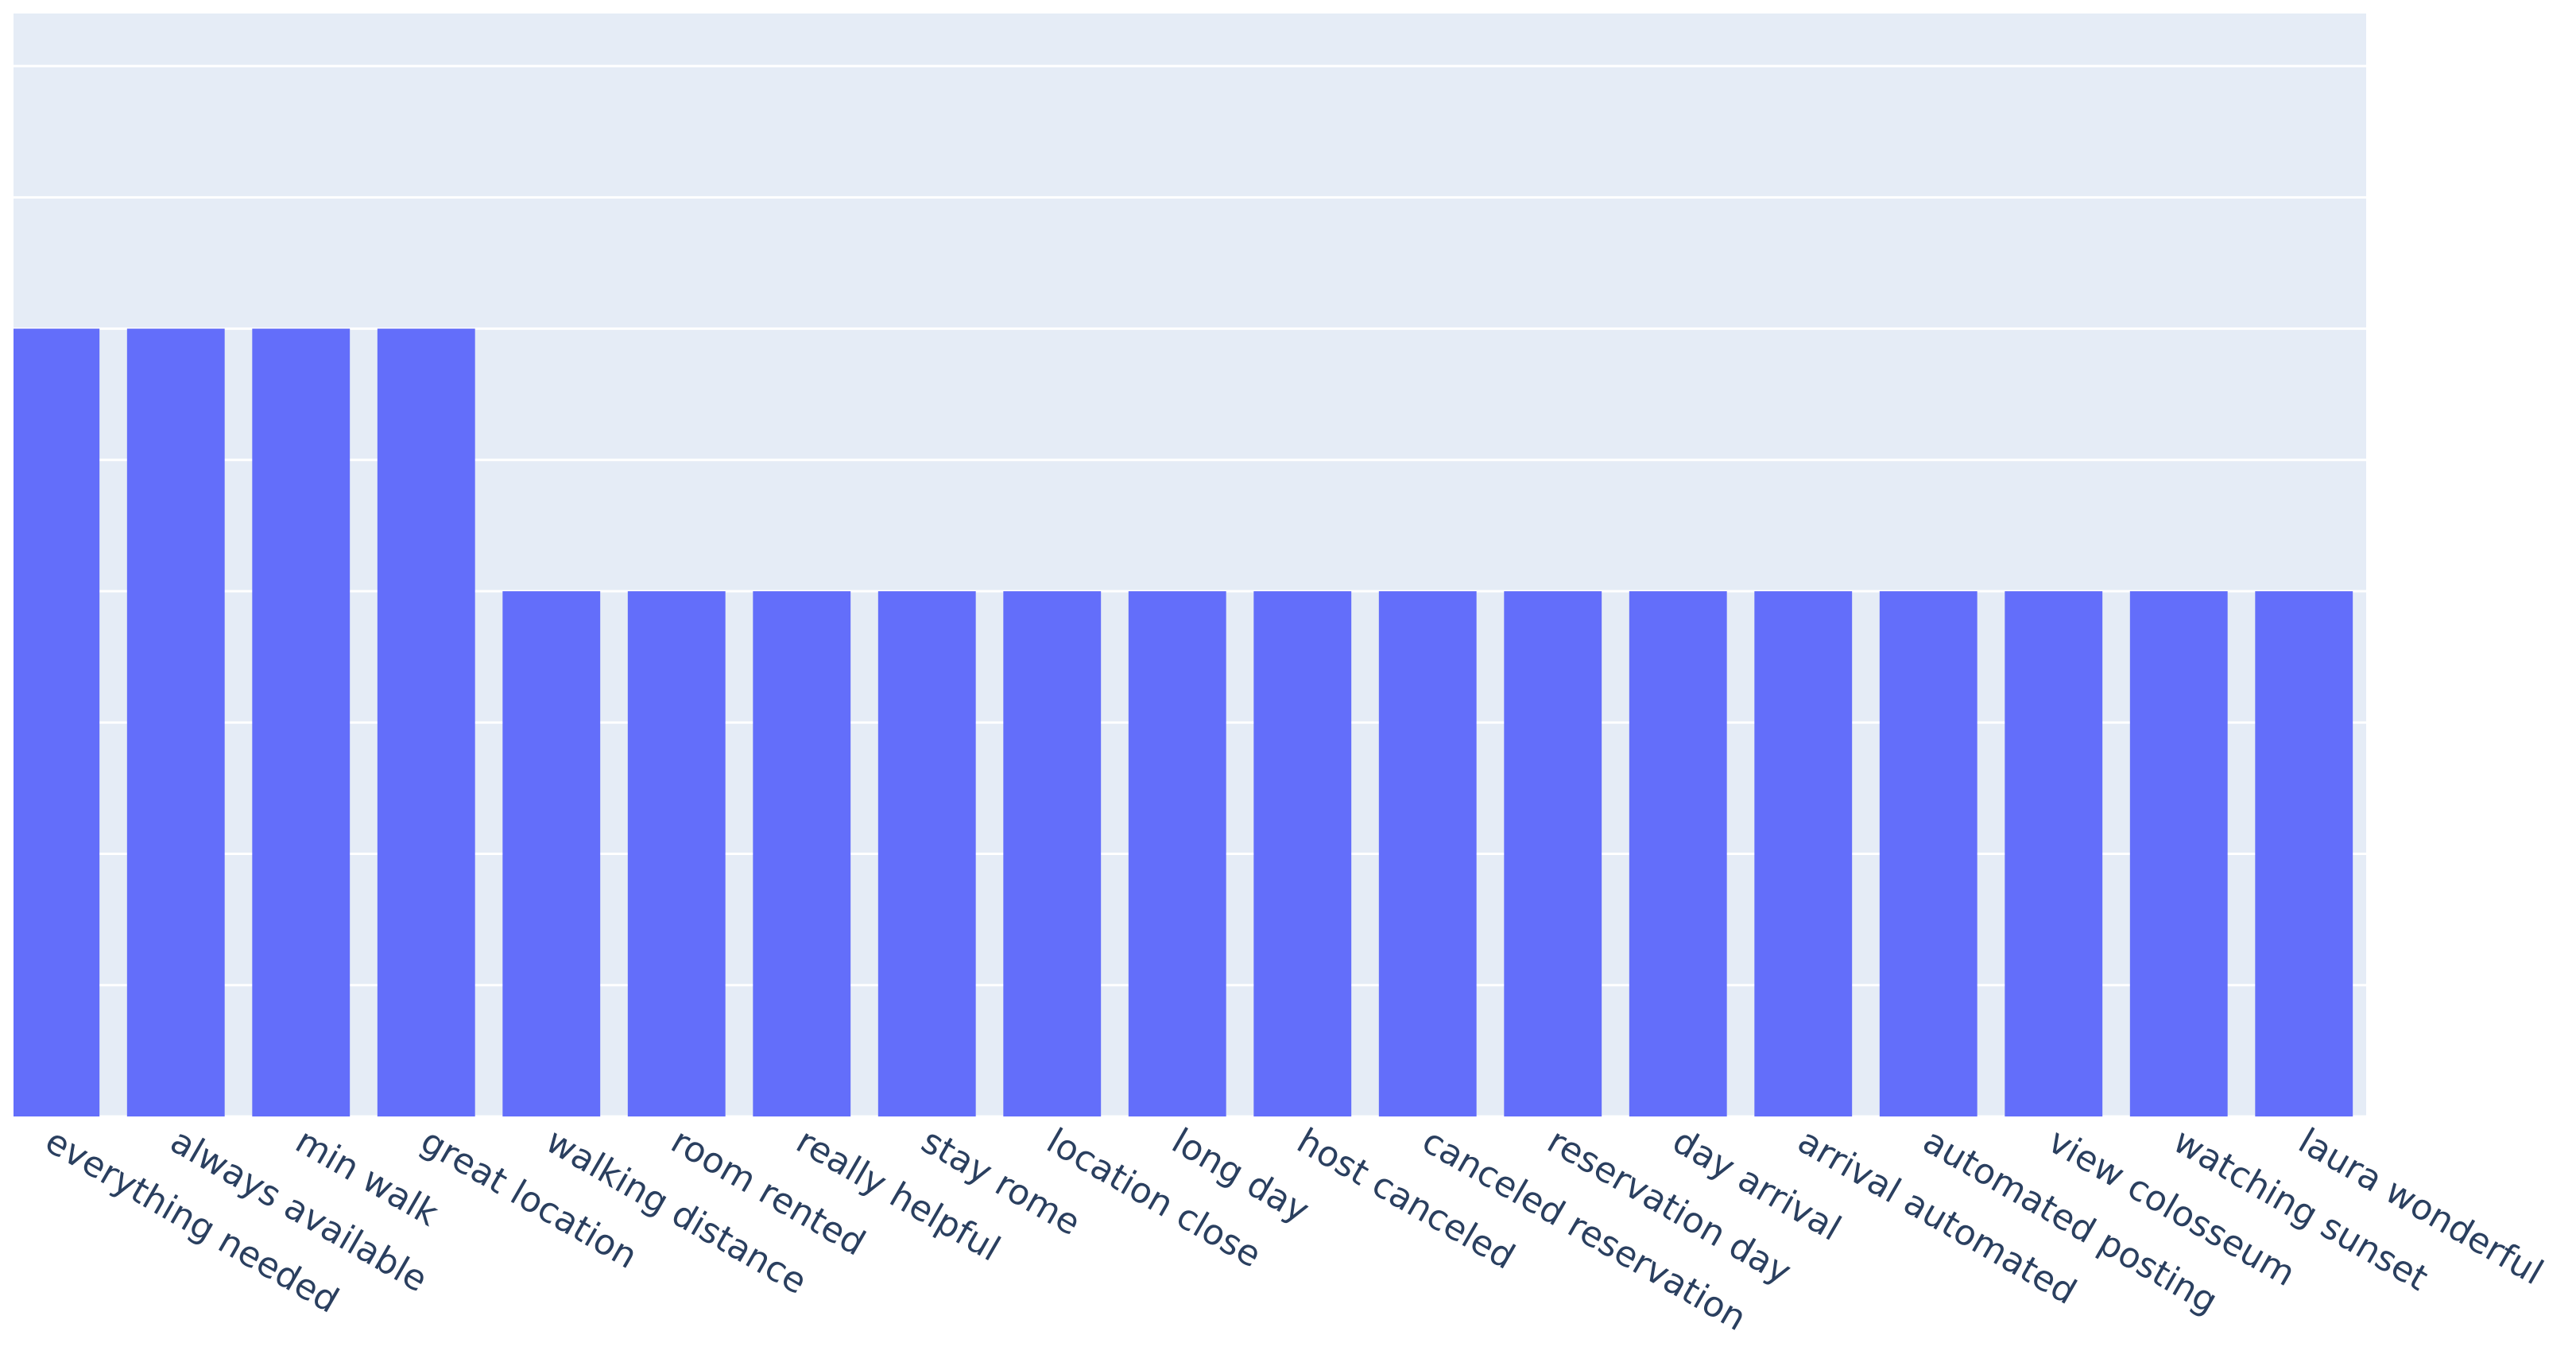  Describe the element at coordinates (1405, 1198) in the screenshot. I see `x-tick-label: host canceled` at that location.